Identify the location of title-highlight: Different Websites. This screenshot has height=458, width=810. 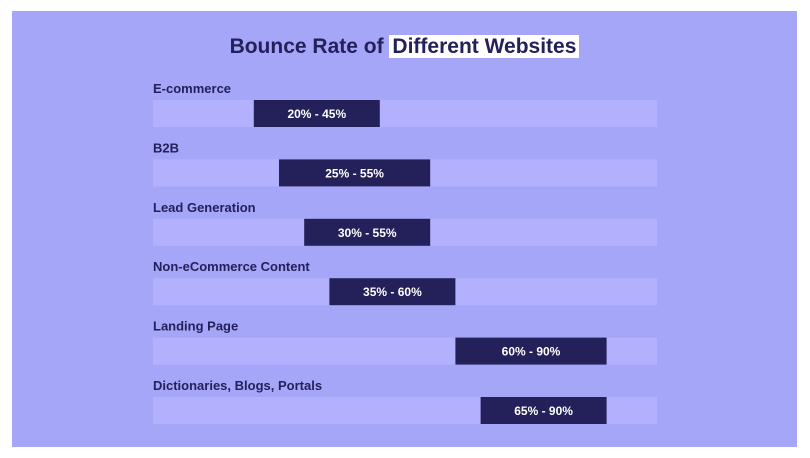
(484, 46).